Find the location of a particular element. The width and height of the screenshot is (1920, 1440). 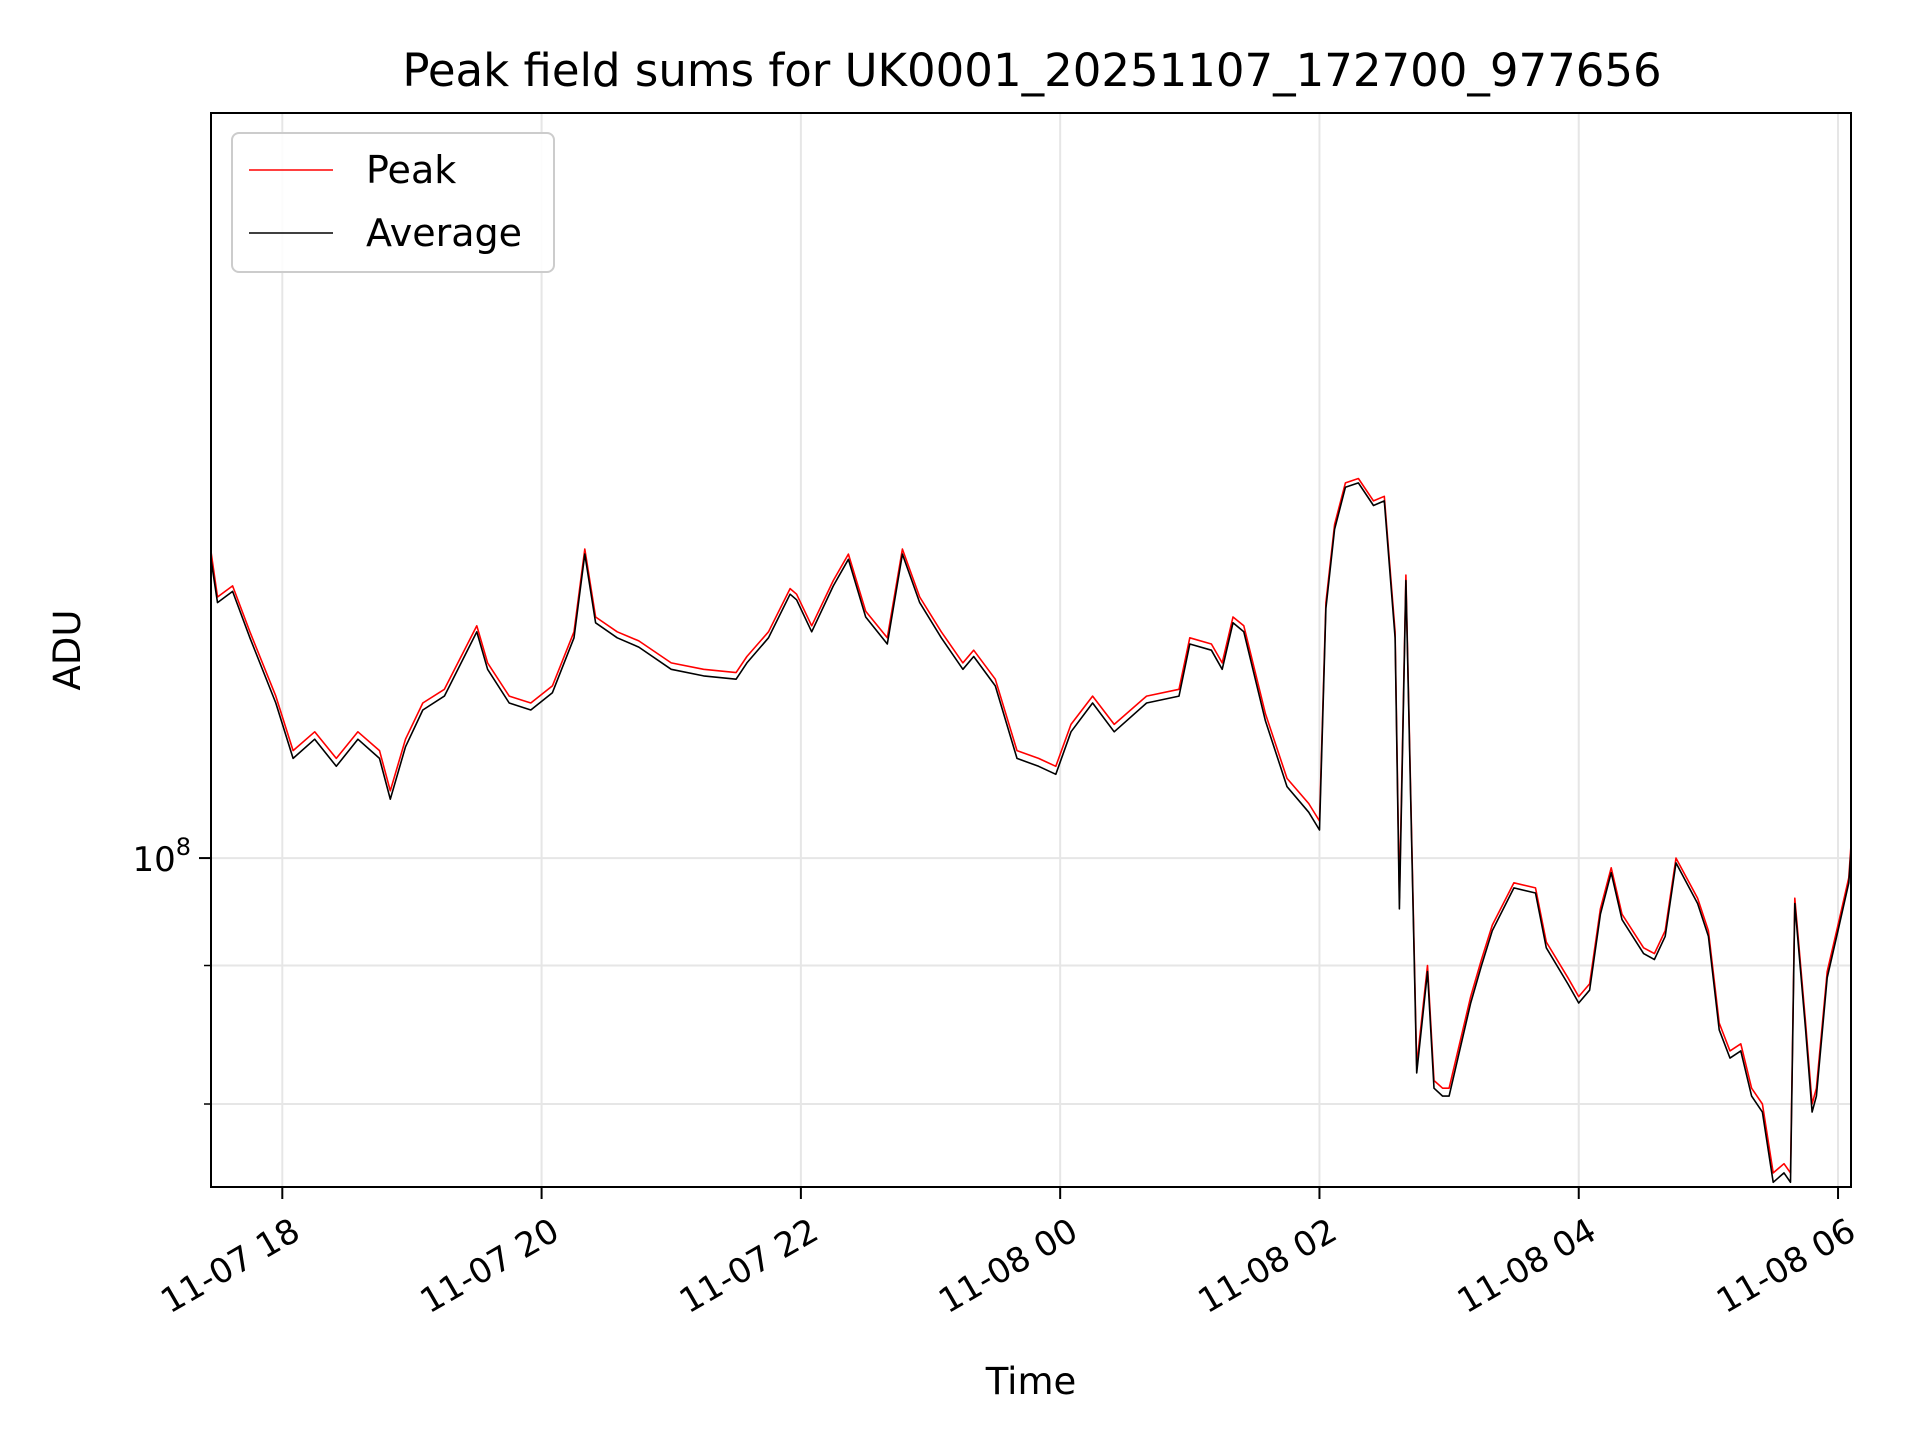

legend: Peak Average is located at coordinates (393, 202).